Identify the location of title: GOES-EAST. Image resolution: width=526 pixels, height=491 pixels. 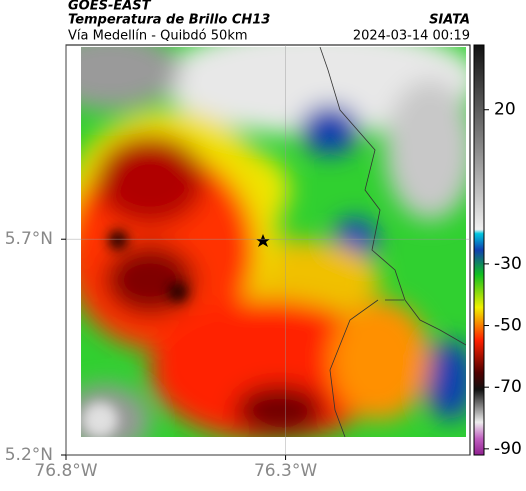
(110, 7).